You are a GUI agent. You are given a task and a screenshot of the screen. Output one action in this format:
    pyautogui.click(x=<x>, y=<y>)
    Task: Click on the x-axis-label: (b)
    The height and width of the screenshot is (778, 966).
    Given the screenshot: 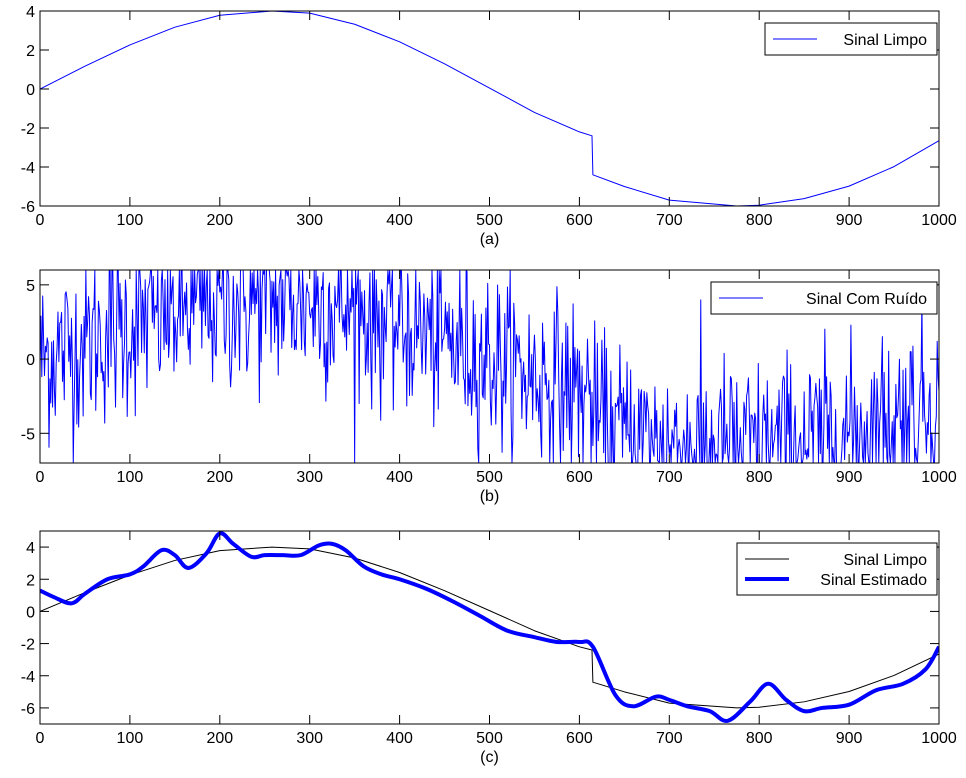 What is the action you would take?
    pyautogui.click(x=490, y=496)
    